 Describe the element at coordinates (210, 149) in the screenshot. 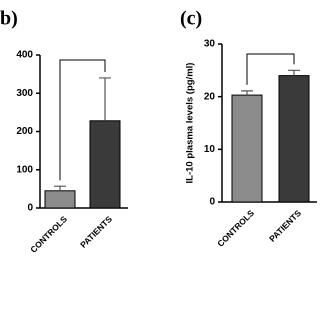

I see `y-tick-label: 10` at that location.